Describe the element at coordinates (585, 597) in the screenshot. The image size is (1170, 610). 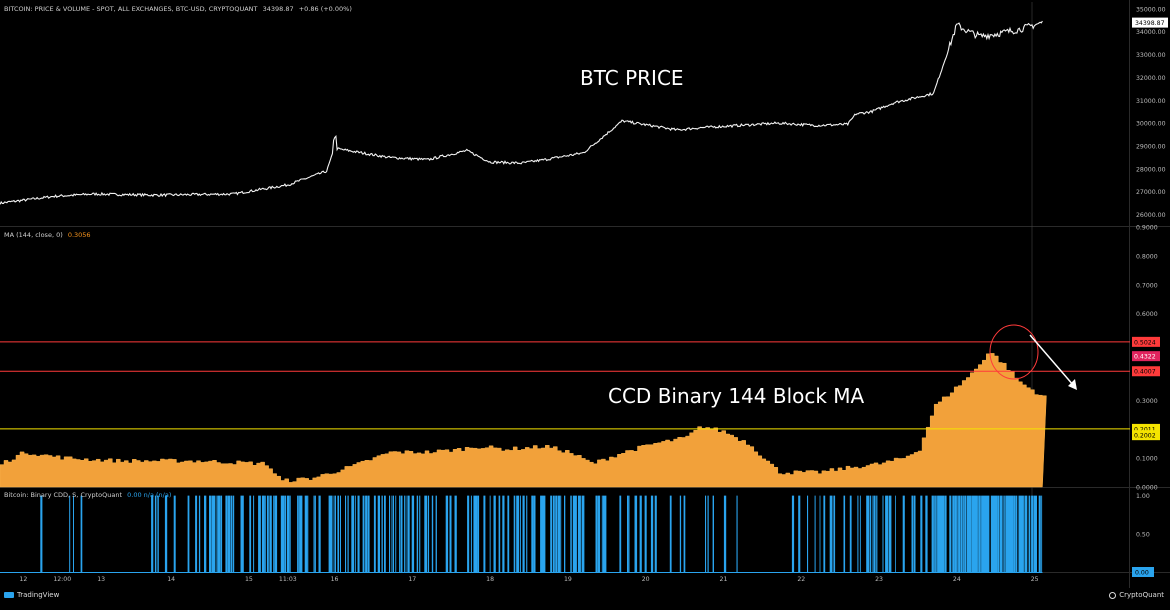
I see `footer-bar` at that location.